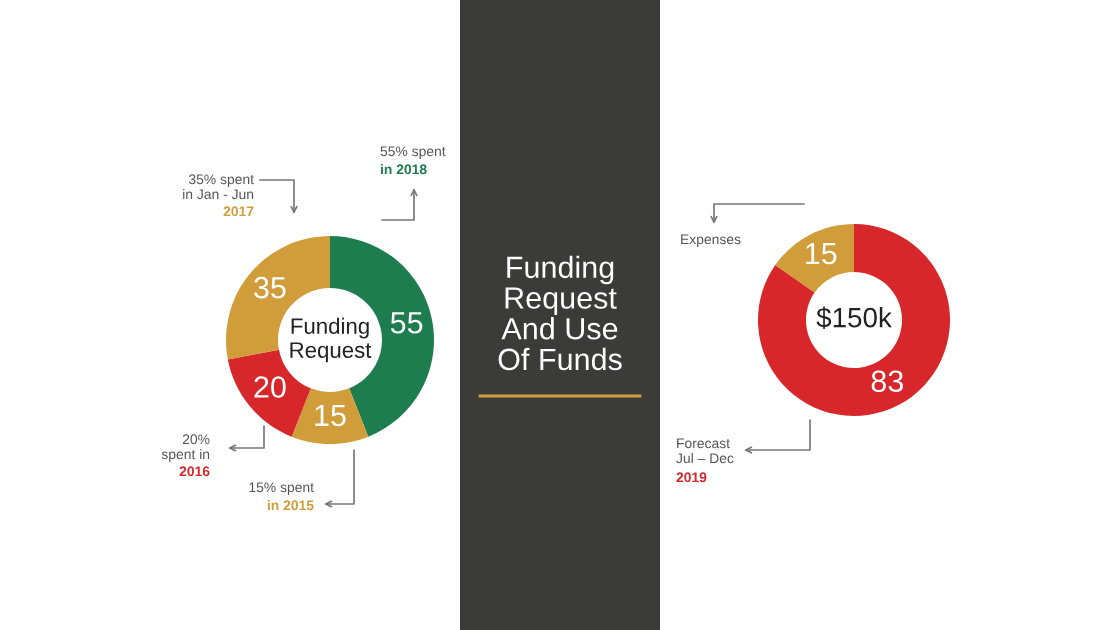 This screenshot has width=1120, height=630. I want to click on data-label: 83, so click(887, 381).